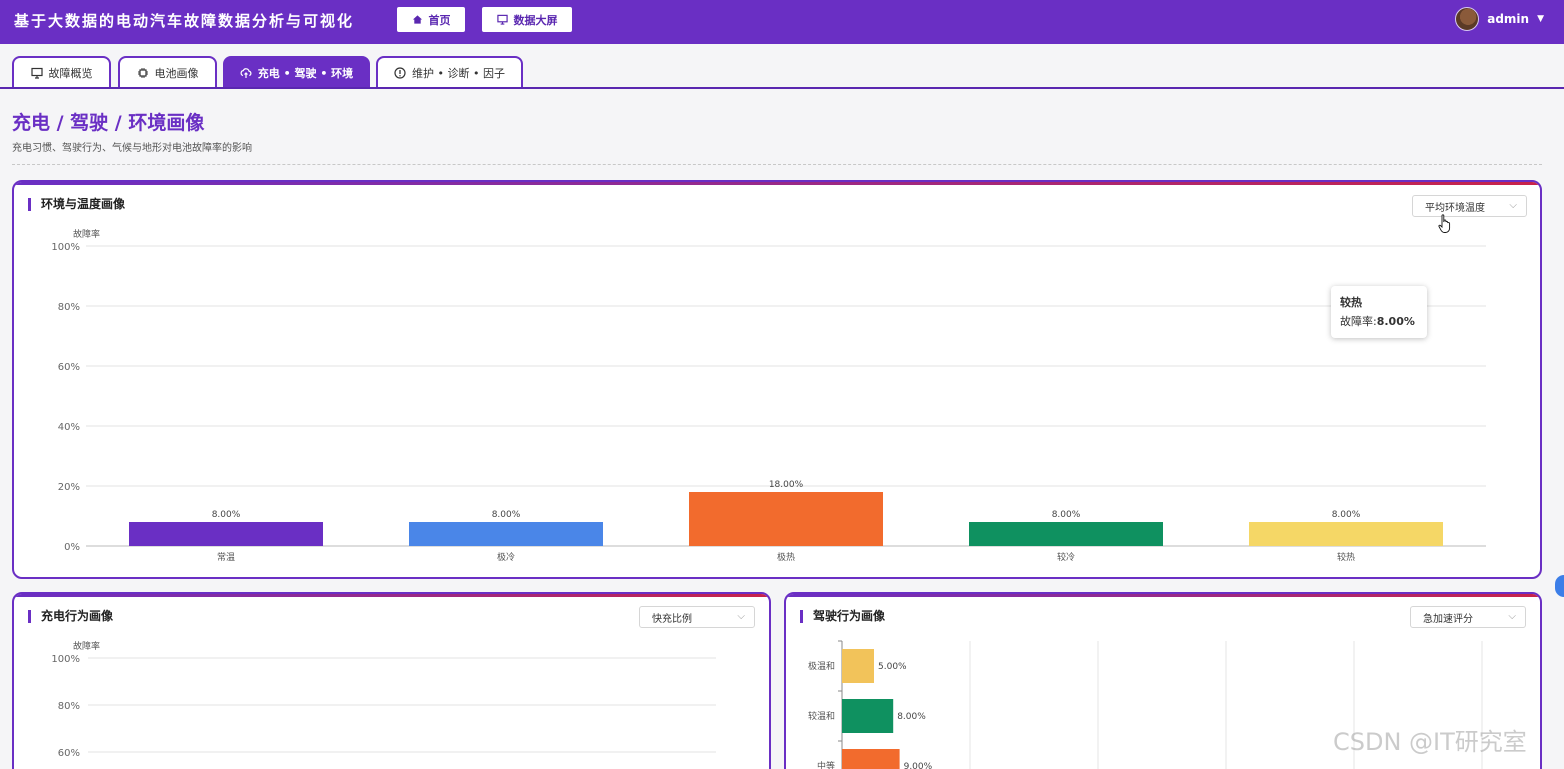 The image size is (1564, 769). I want to click on dashboard-button: 数据大屏, so click(527, 19).